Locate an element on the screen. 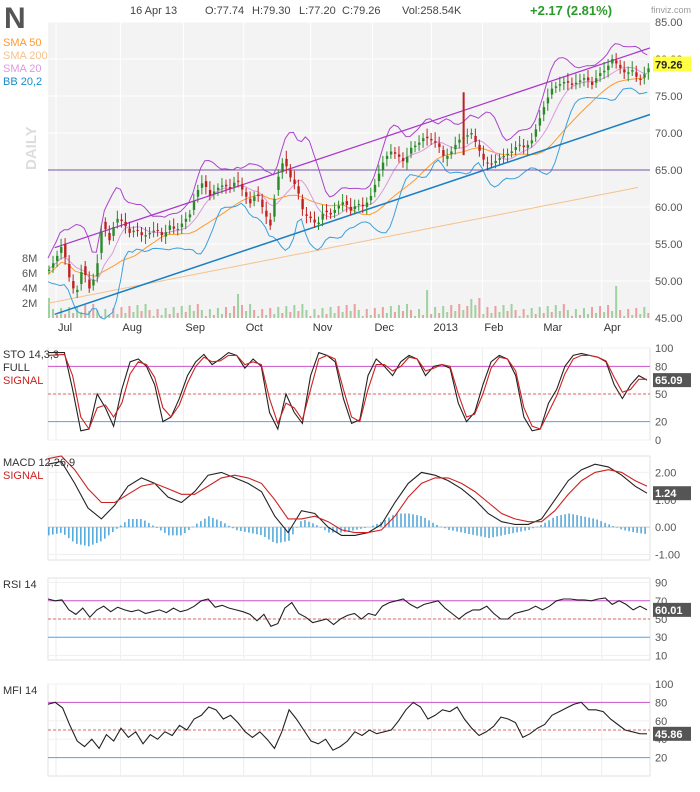 The height and width of the screenshot is (792, 700). brand-logo: finviz.com is located at coordinates (671, 10).